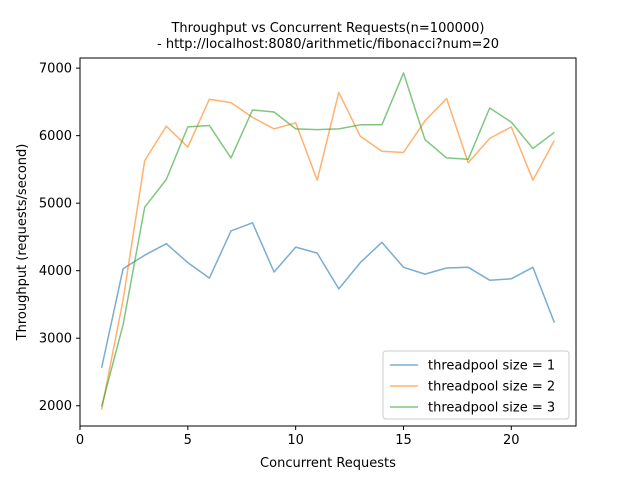  What do you see at coordinates (55, 69) in the screenshot?
I see `y-tick-label: 7000` at bounding box center [55, 69].